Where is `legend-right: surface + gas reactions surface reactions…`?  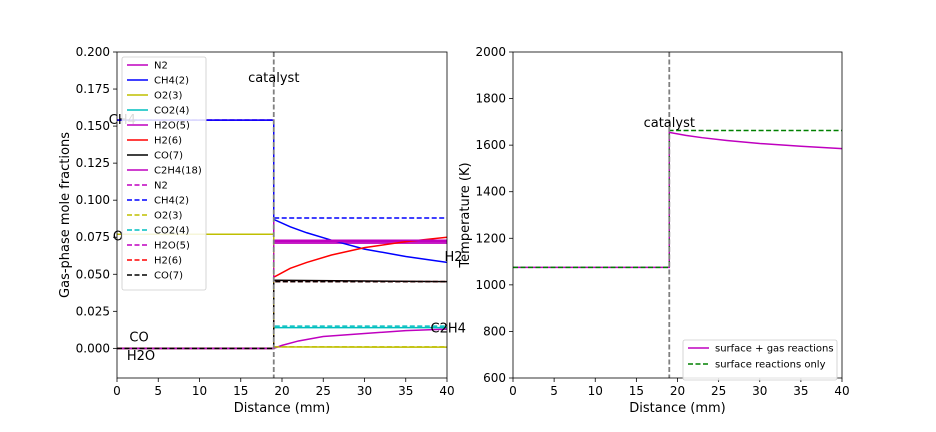
legend-right: surface + gas reactions surface reactions… is located at coordinates (760, 360).